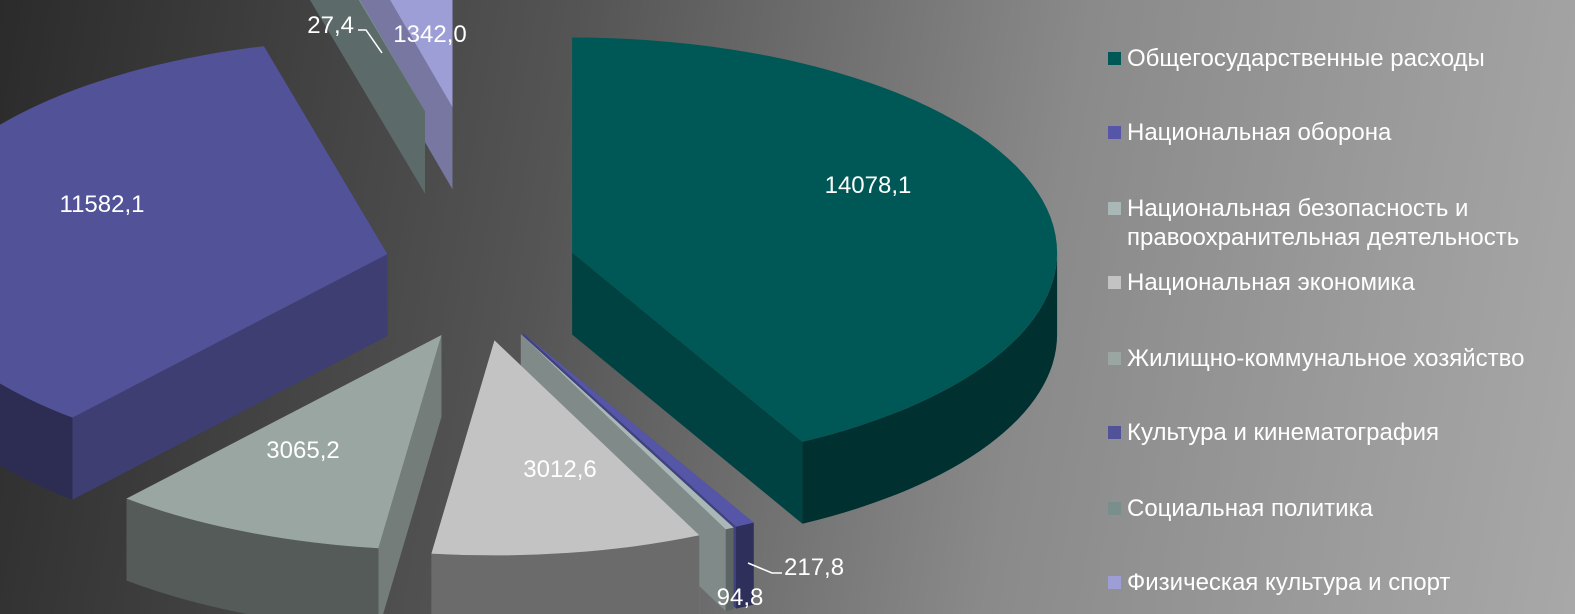 This screenshot has height=614, width=1575. I want to click on legend-item: Национальная оборона, so click(1249, 132).